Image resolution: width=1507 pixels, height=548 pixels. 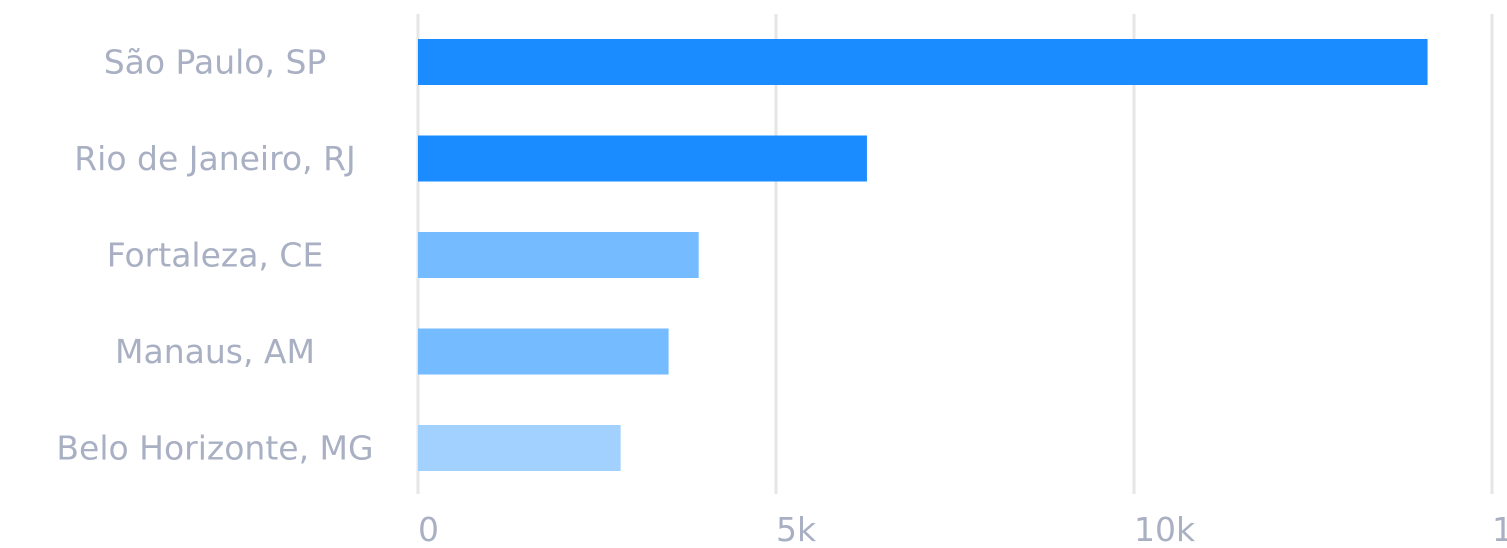 What do you see at coordinates (428, 529) in the screenshot?
I see `x-tick-label-0: 0` at bounding box center [428, 529].